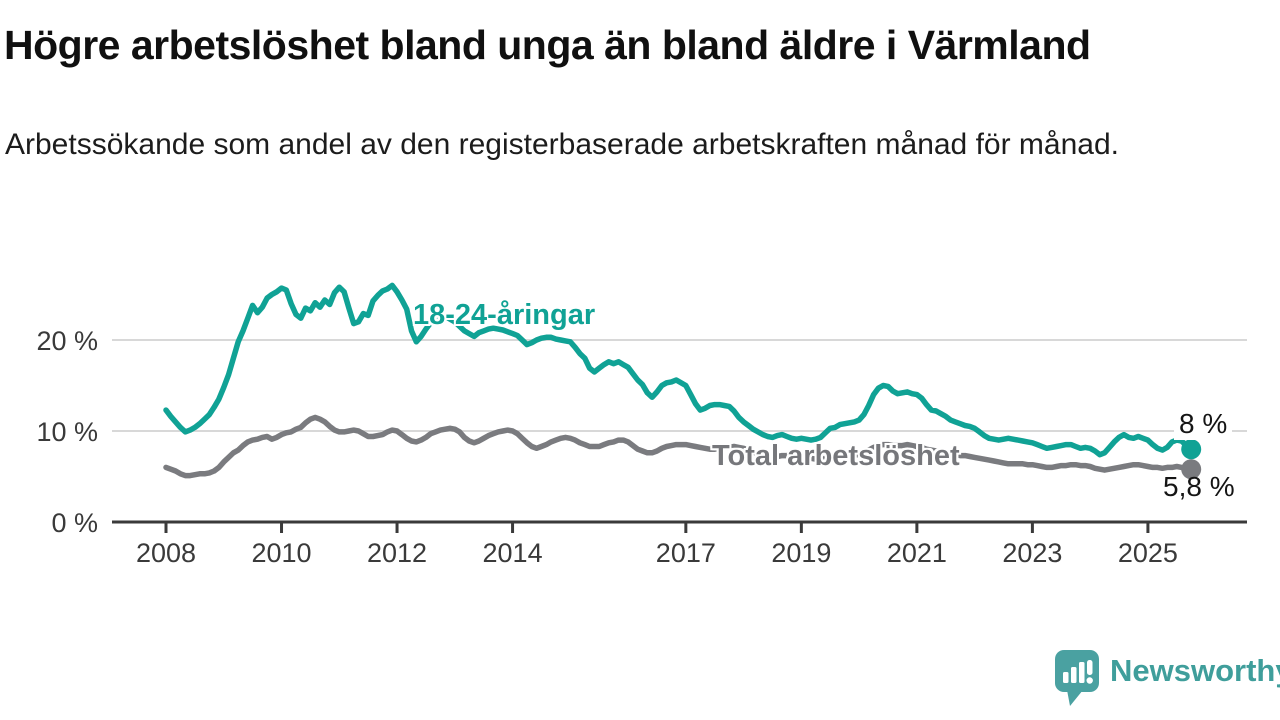  Describe the element at coordinates (686, 553) in the screenshot. I see `x-axis-tick-label: 2017` at that location.